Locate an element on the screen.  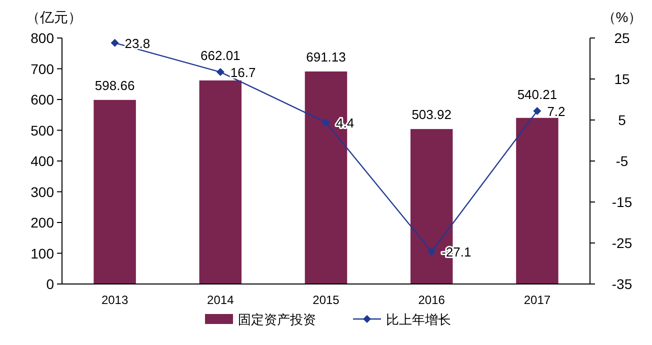
x-tick-label: 2015 is located at coordinates (326, 300).